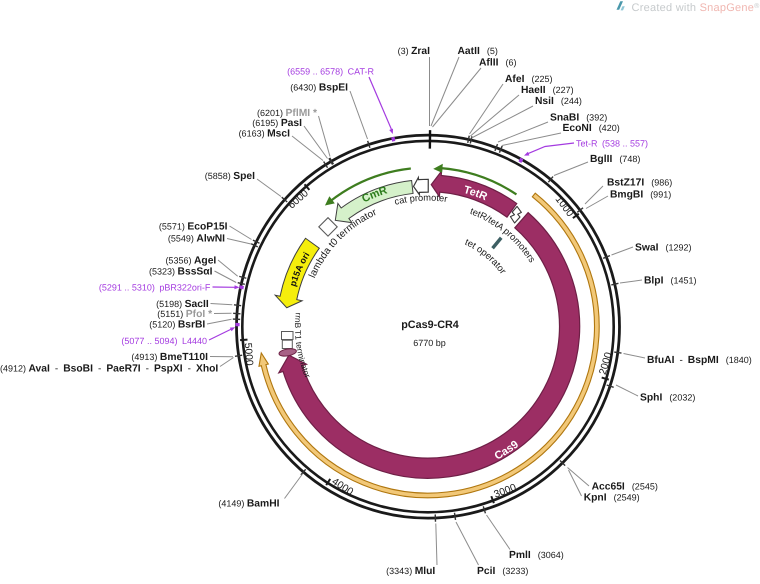 Image resolution: width=760 pixels, height=584 pixels. What do you see at coordinates (578, 118) in the screenshot?
I see `svg-text: SnaBI (392)` at bounding box center [578, 118].